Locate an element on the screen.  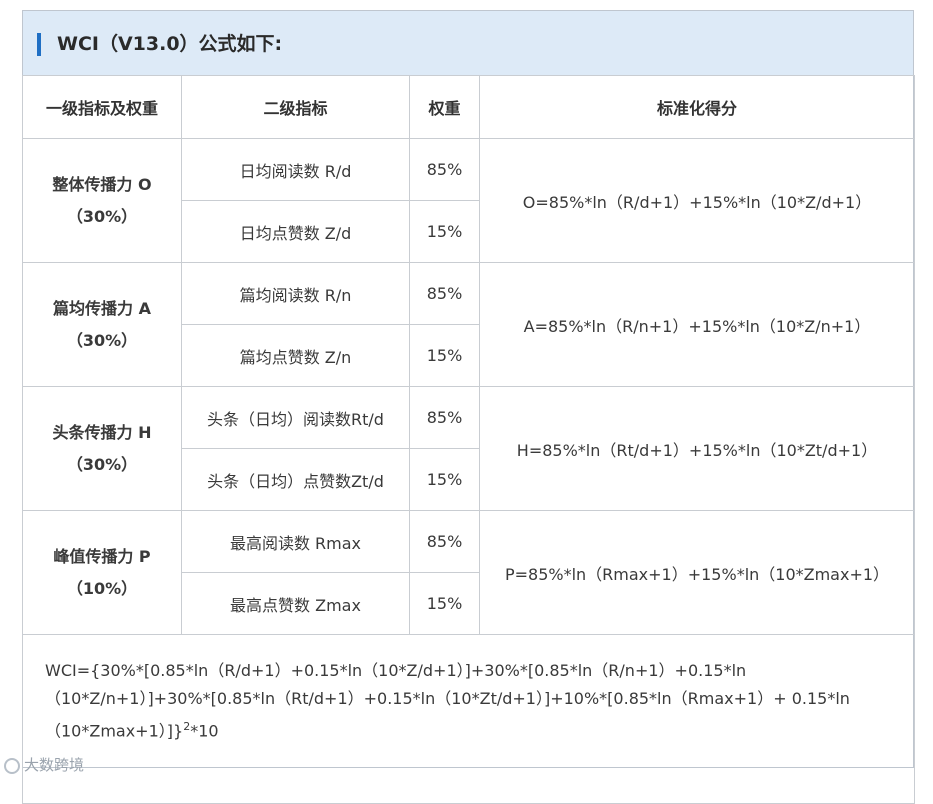
header-row: 一级指标及权重 二级指标 权重 标准化得分 is located at coordinates (468, 107).